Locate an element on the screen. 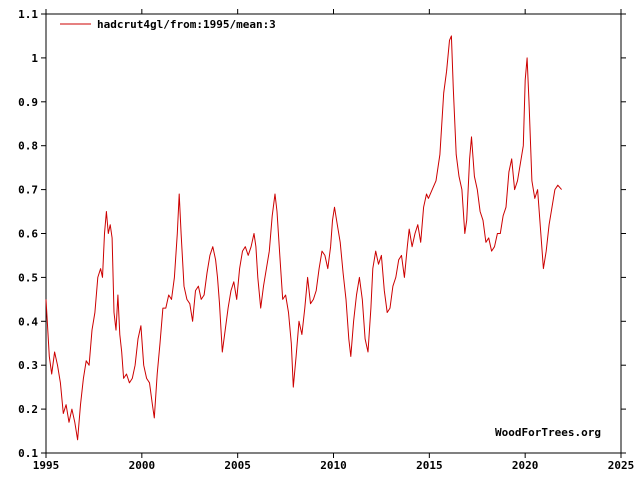  y-tick-label: 0.8 is located at coordinates (28, 146).